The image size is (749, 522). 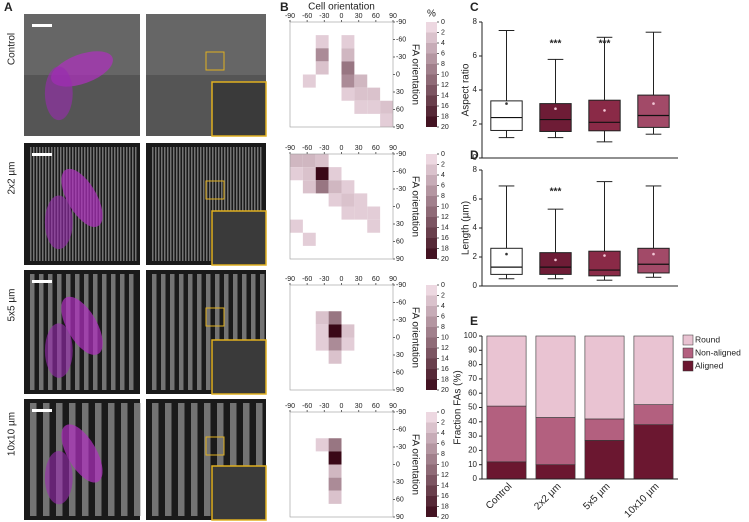 What do you see at coordinates (42, 410) in the screenshot?
I see `scale-bar` at bounding box center [42, 410].